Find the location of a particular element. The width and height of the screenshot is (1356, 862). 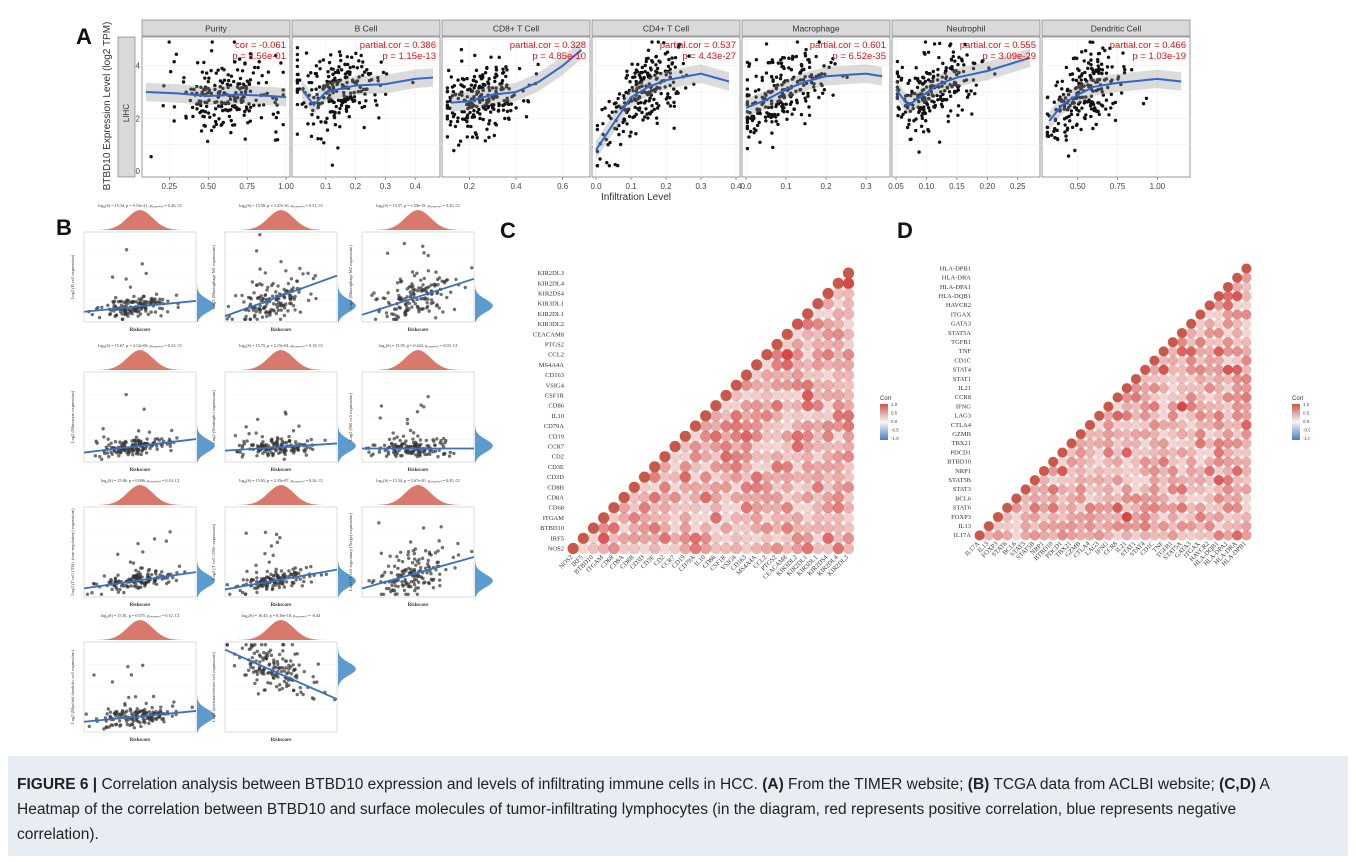

legend-tick-label: -1.0 is located at coordinates (1306, 438).